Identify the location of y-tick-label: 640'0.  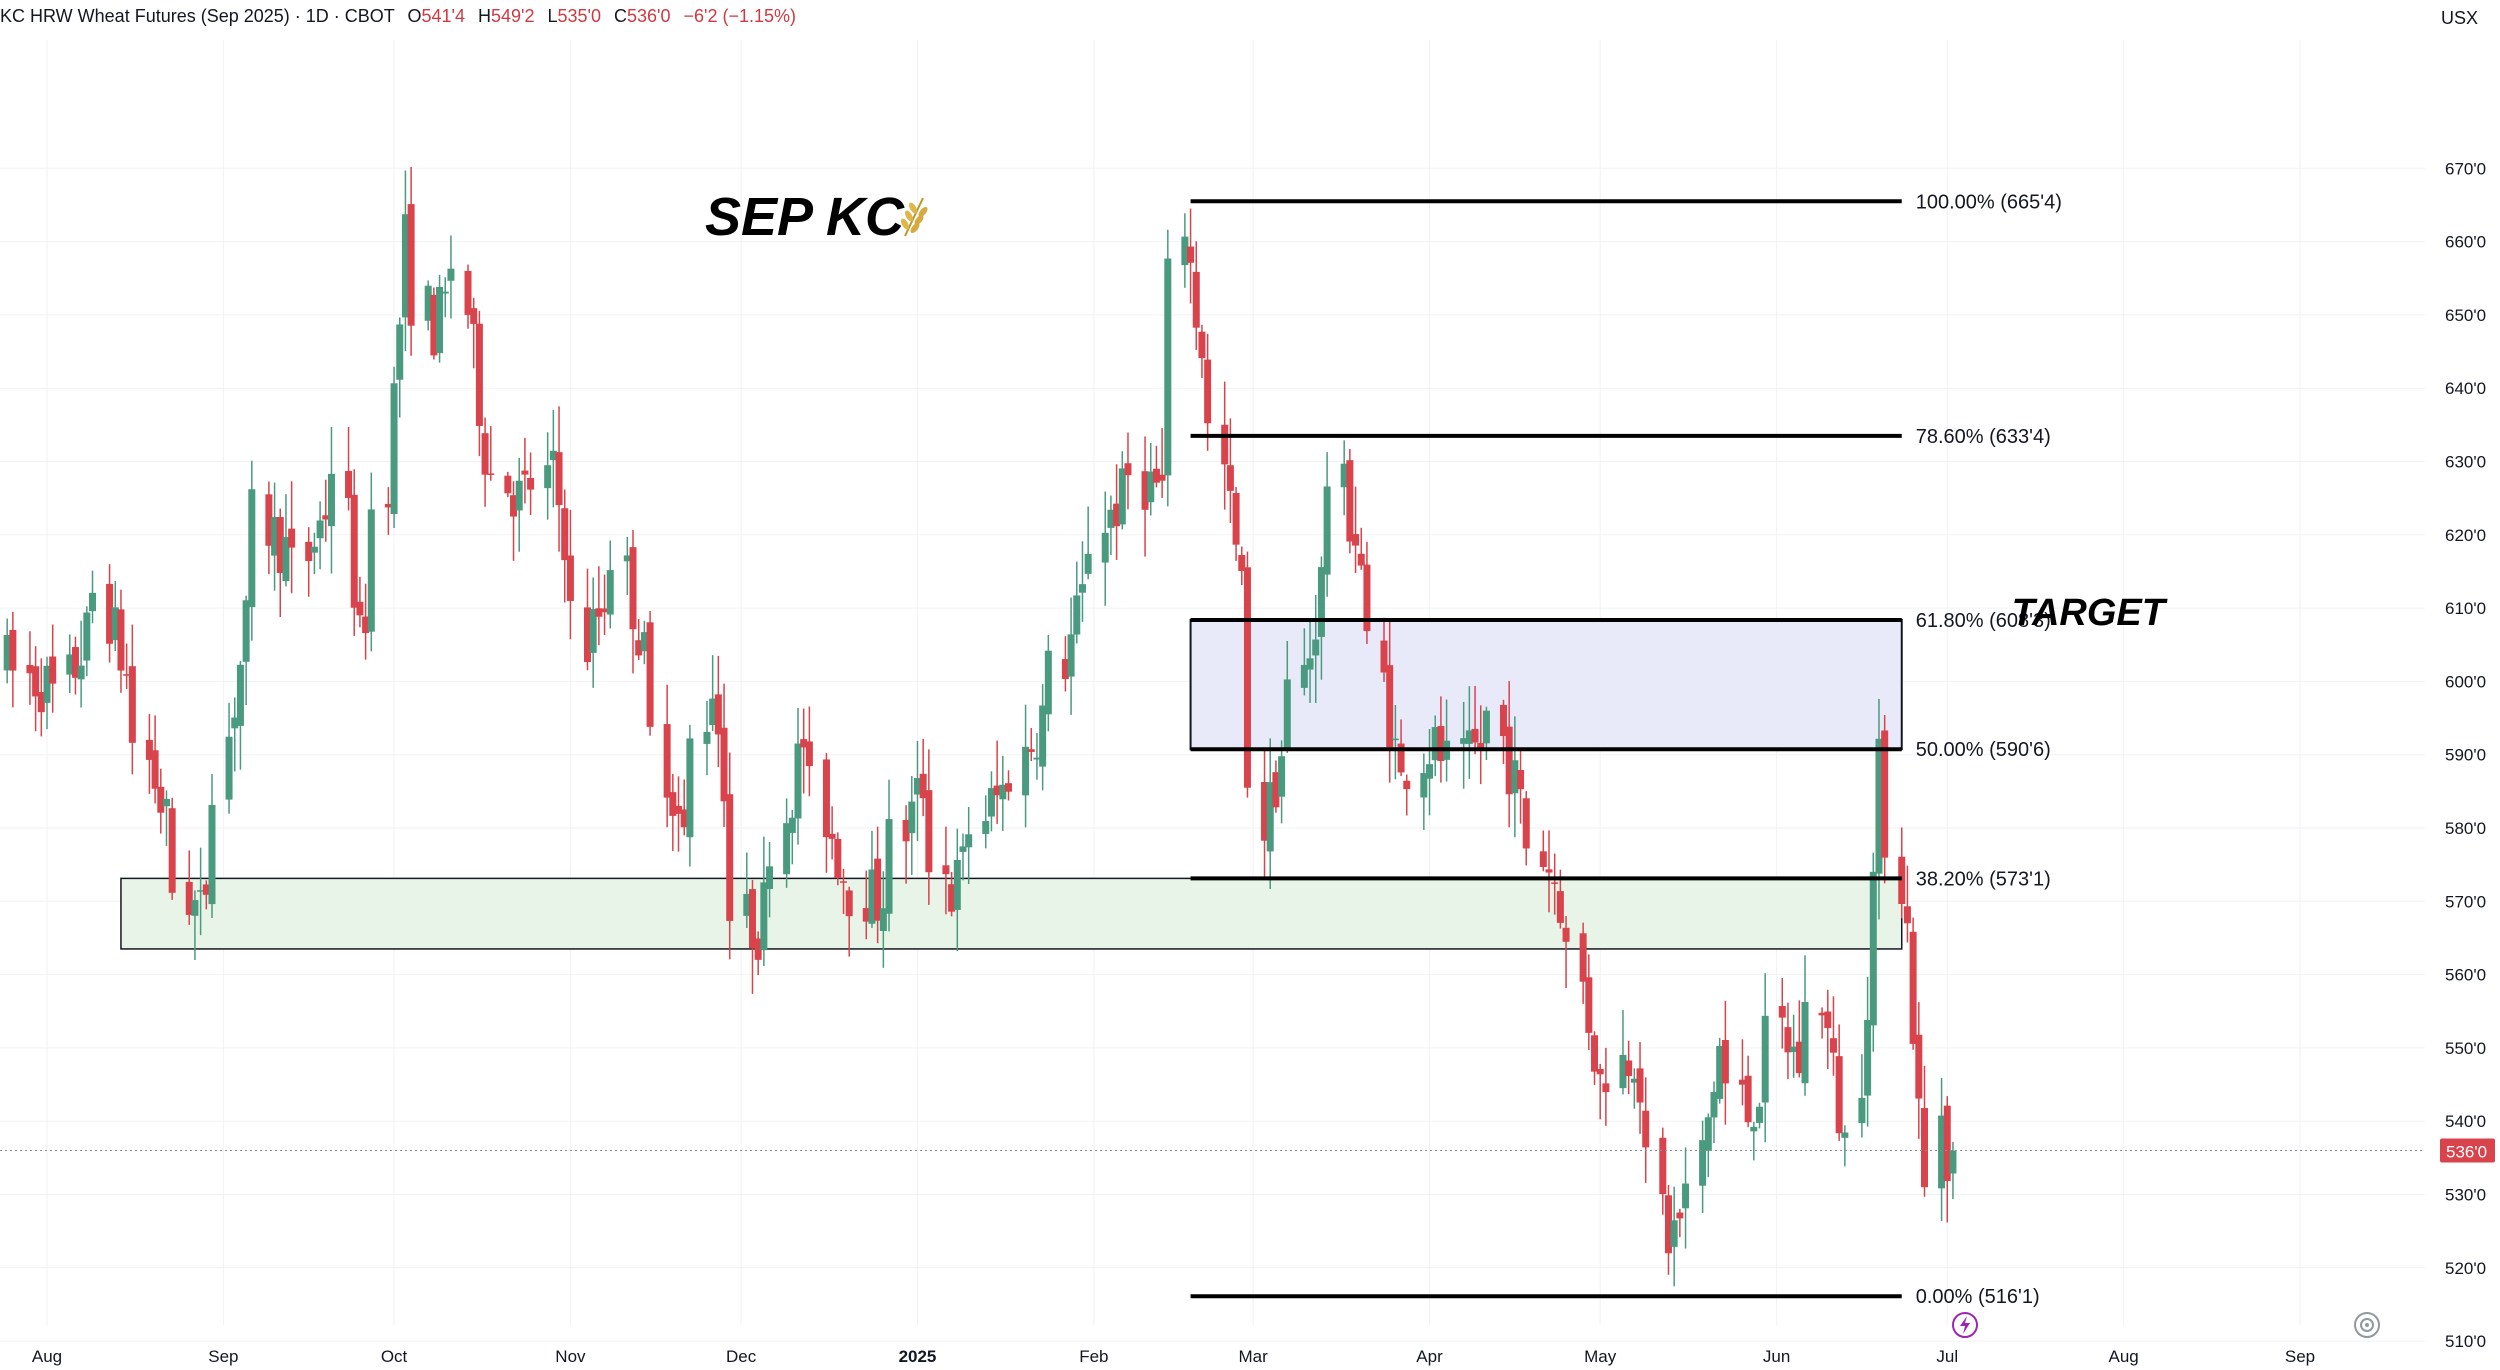
(2465, 388).